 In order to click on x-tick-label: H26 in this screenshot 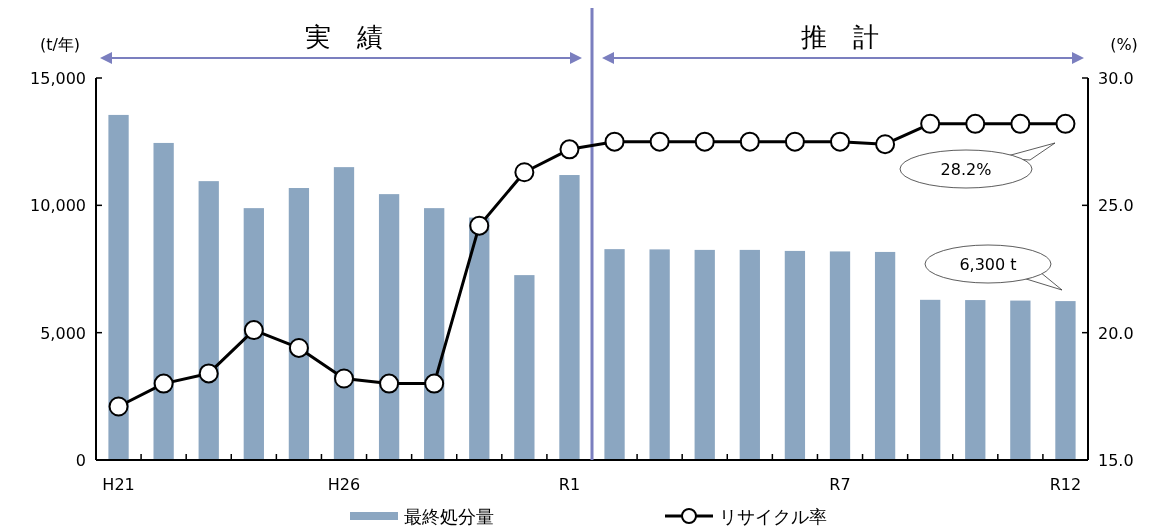, I will do `click(344, 484)`.